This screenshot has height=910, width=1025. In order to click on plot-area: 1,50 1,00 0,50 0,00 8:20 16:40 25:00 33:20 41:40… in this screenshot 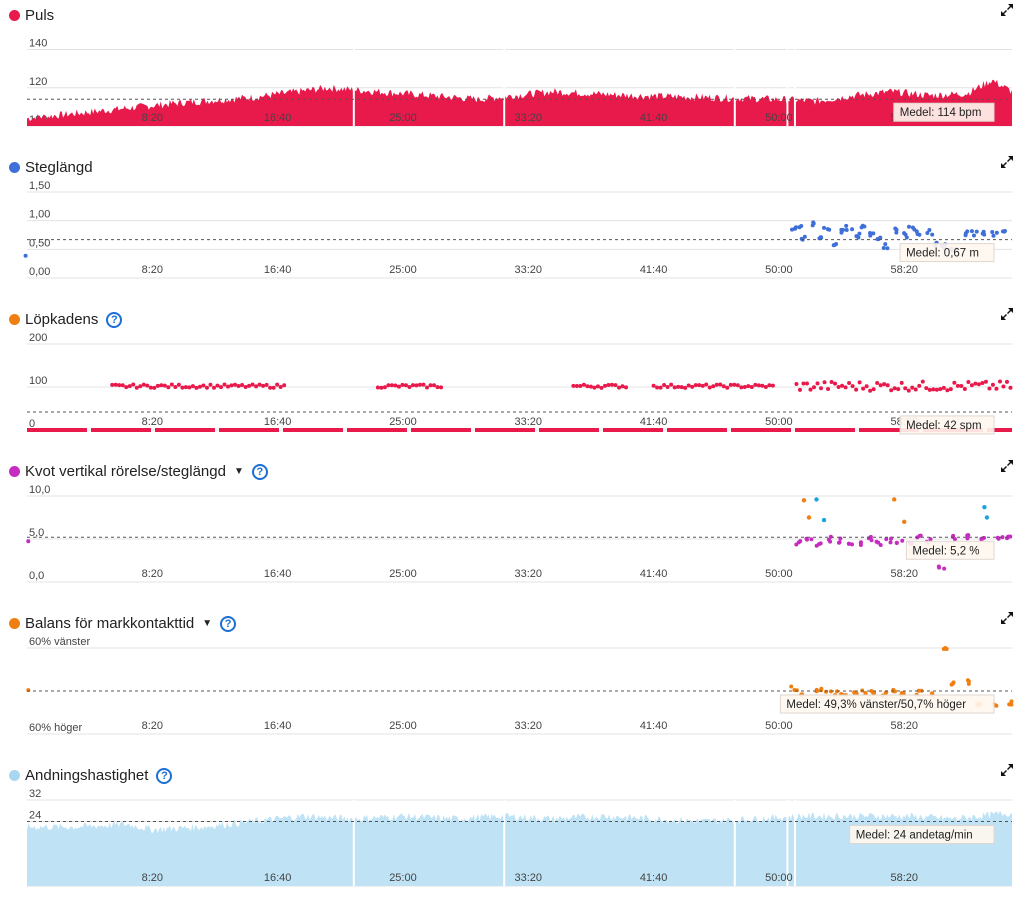, I will do `click(517, 229)`.